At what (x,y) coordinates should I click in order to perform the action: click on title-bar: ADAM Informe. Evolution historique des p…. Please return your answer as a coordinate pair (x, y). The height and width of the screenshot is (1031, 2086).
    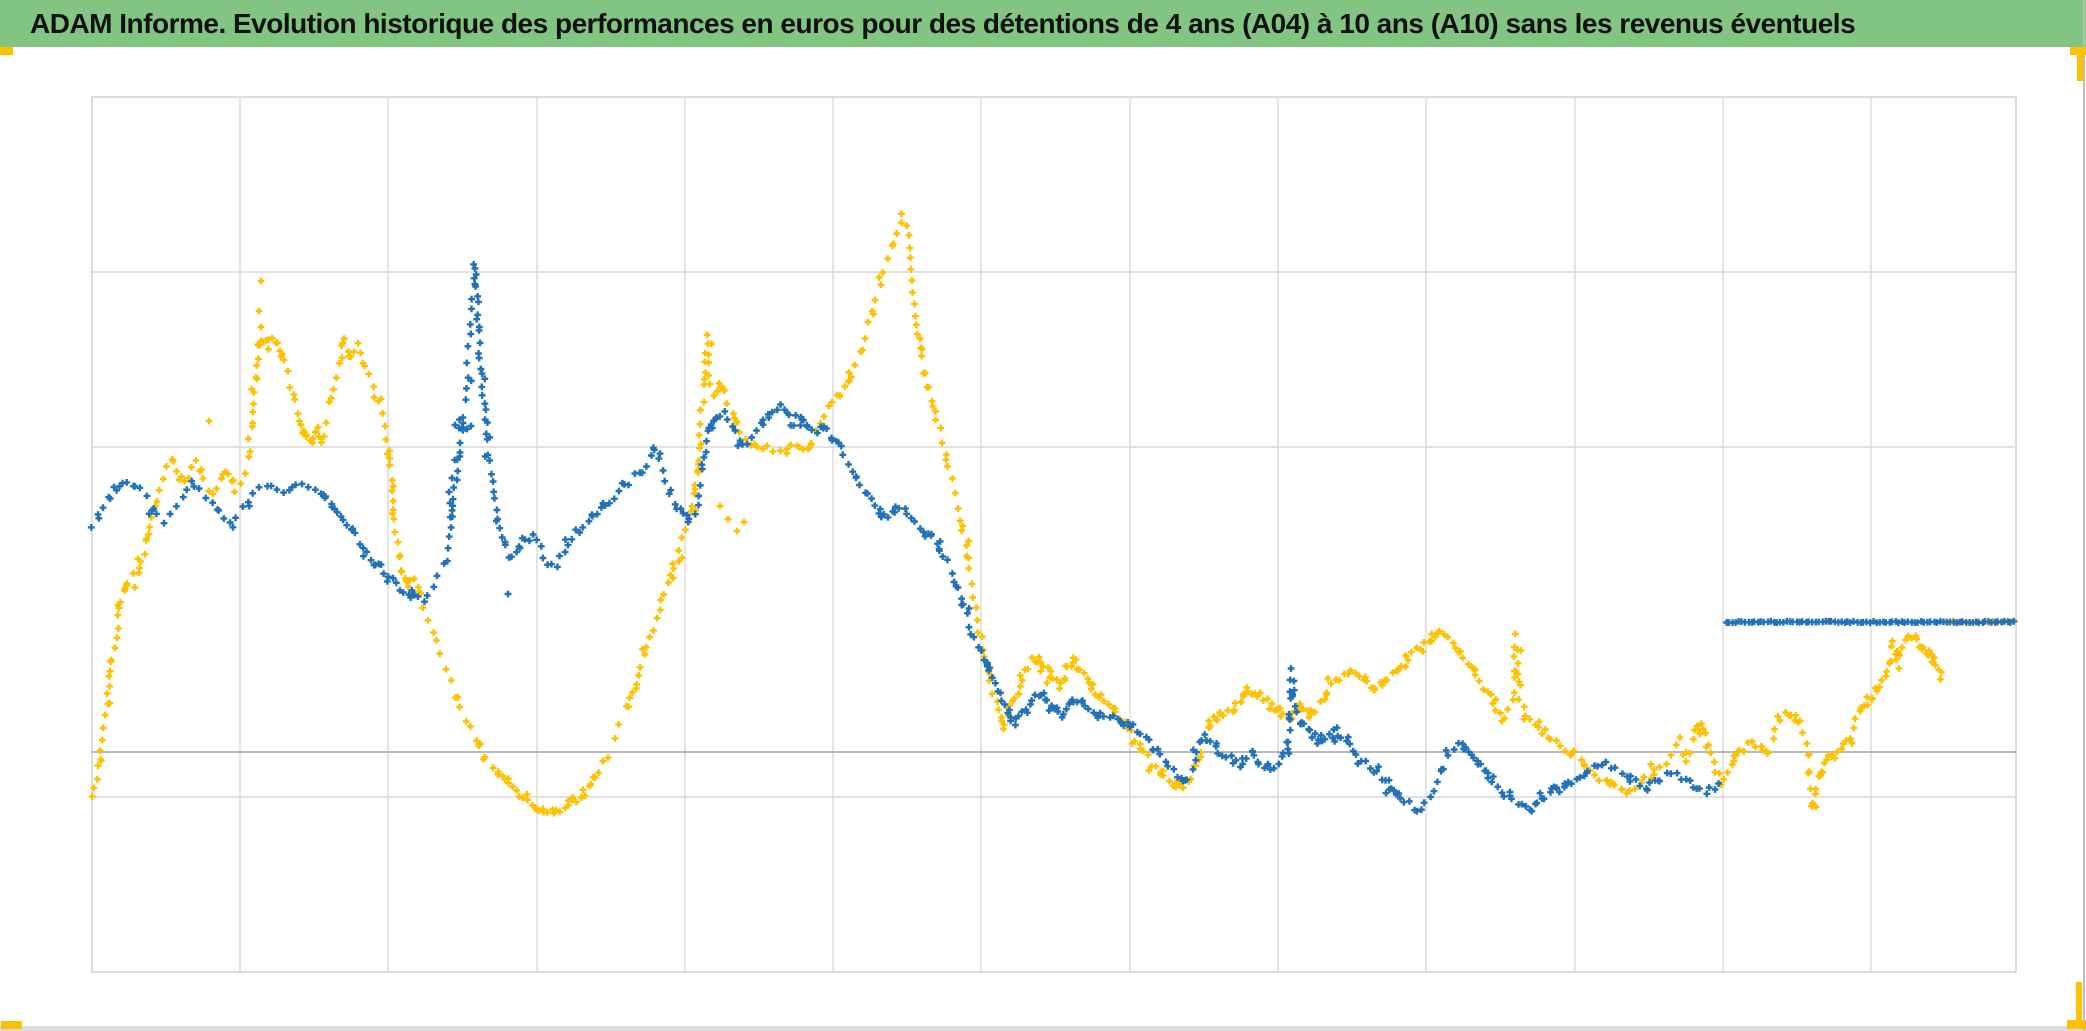
    Looking at the image, I should click on (1043, 23).